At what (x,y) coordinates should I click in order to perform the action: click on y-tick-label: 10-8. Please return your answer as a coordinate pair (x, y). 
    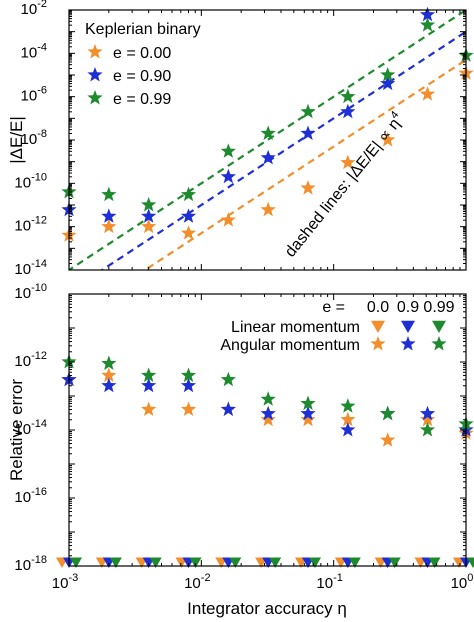
    Looking at the image, I should click on (34, 138).